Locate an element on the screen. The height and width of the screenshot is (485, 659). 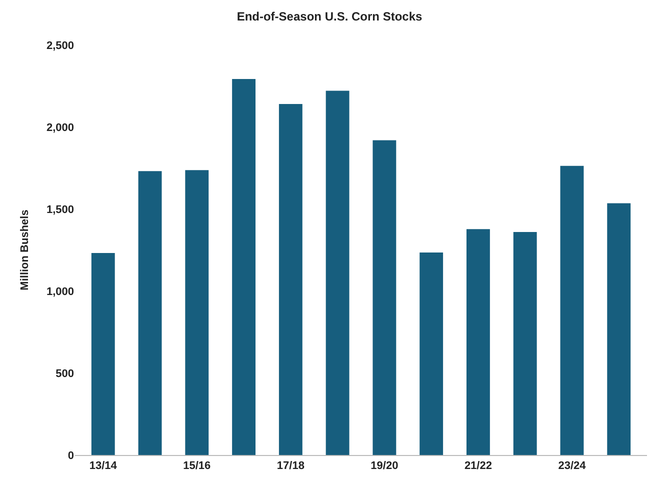
y-tick-label: 2,000 is located at coordinates (60, 128).